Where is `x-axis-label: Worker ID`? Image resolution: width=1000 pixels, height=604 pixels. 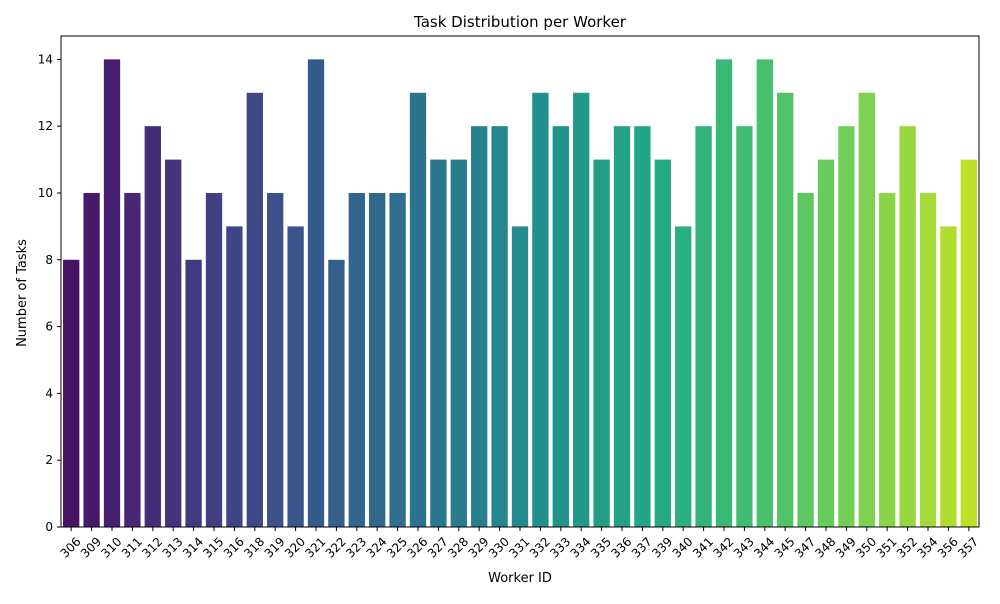
x-axis-label: Worker ID is located at coordinates (520, 578).